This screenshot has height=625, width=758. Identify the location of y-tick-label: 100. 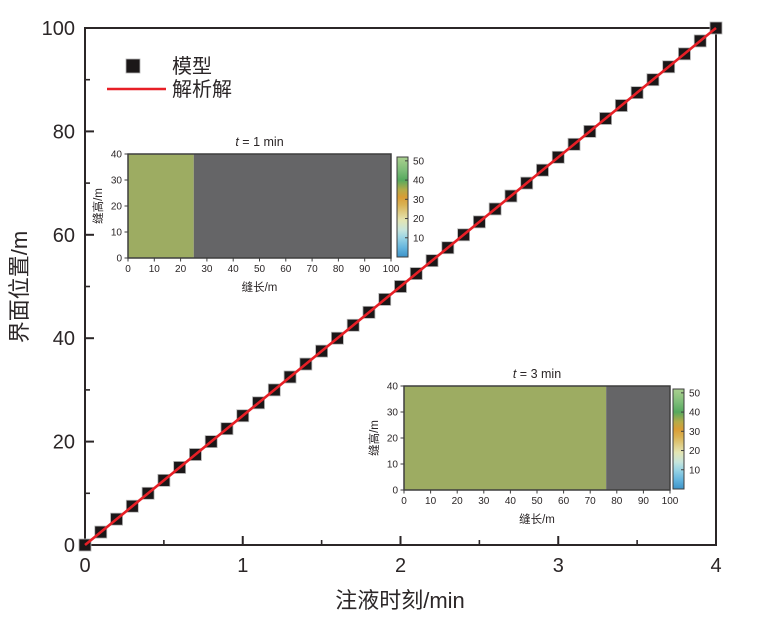
(58, 29).